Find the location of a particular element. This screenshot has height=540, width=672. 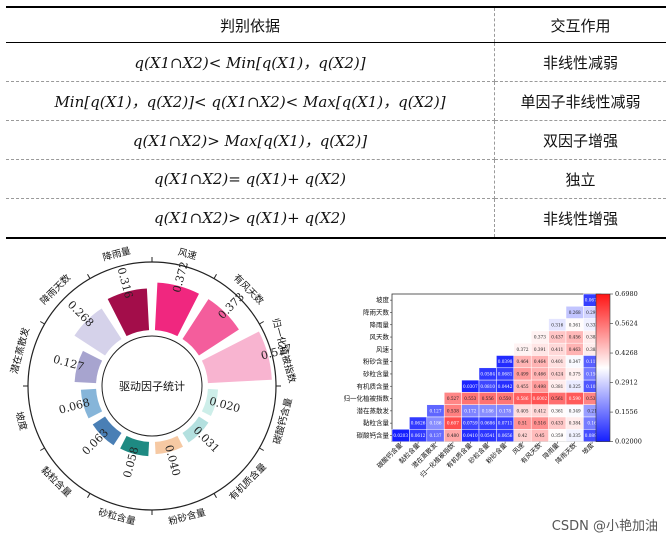

category-label: 降雨量 is located at coordinates (116, 255).